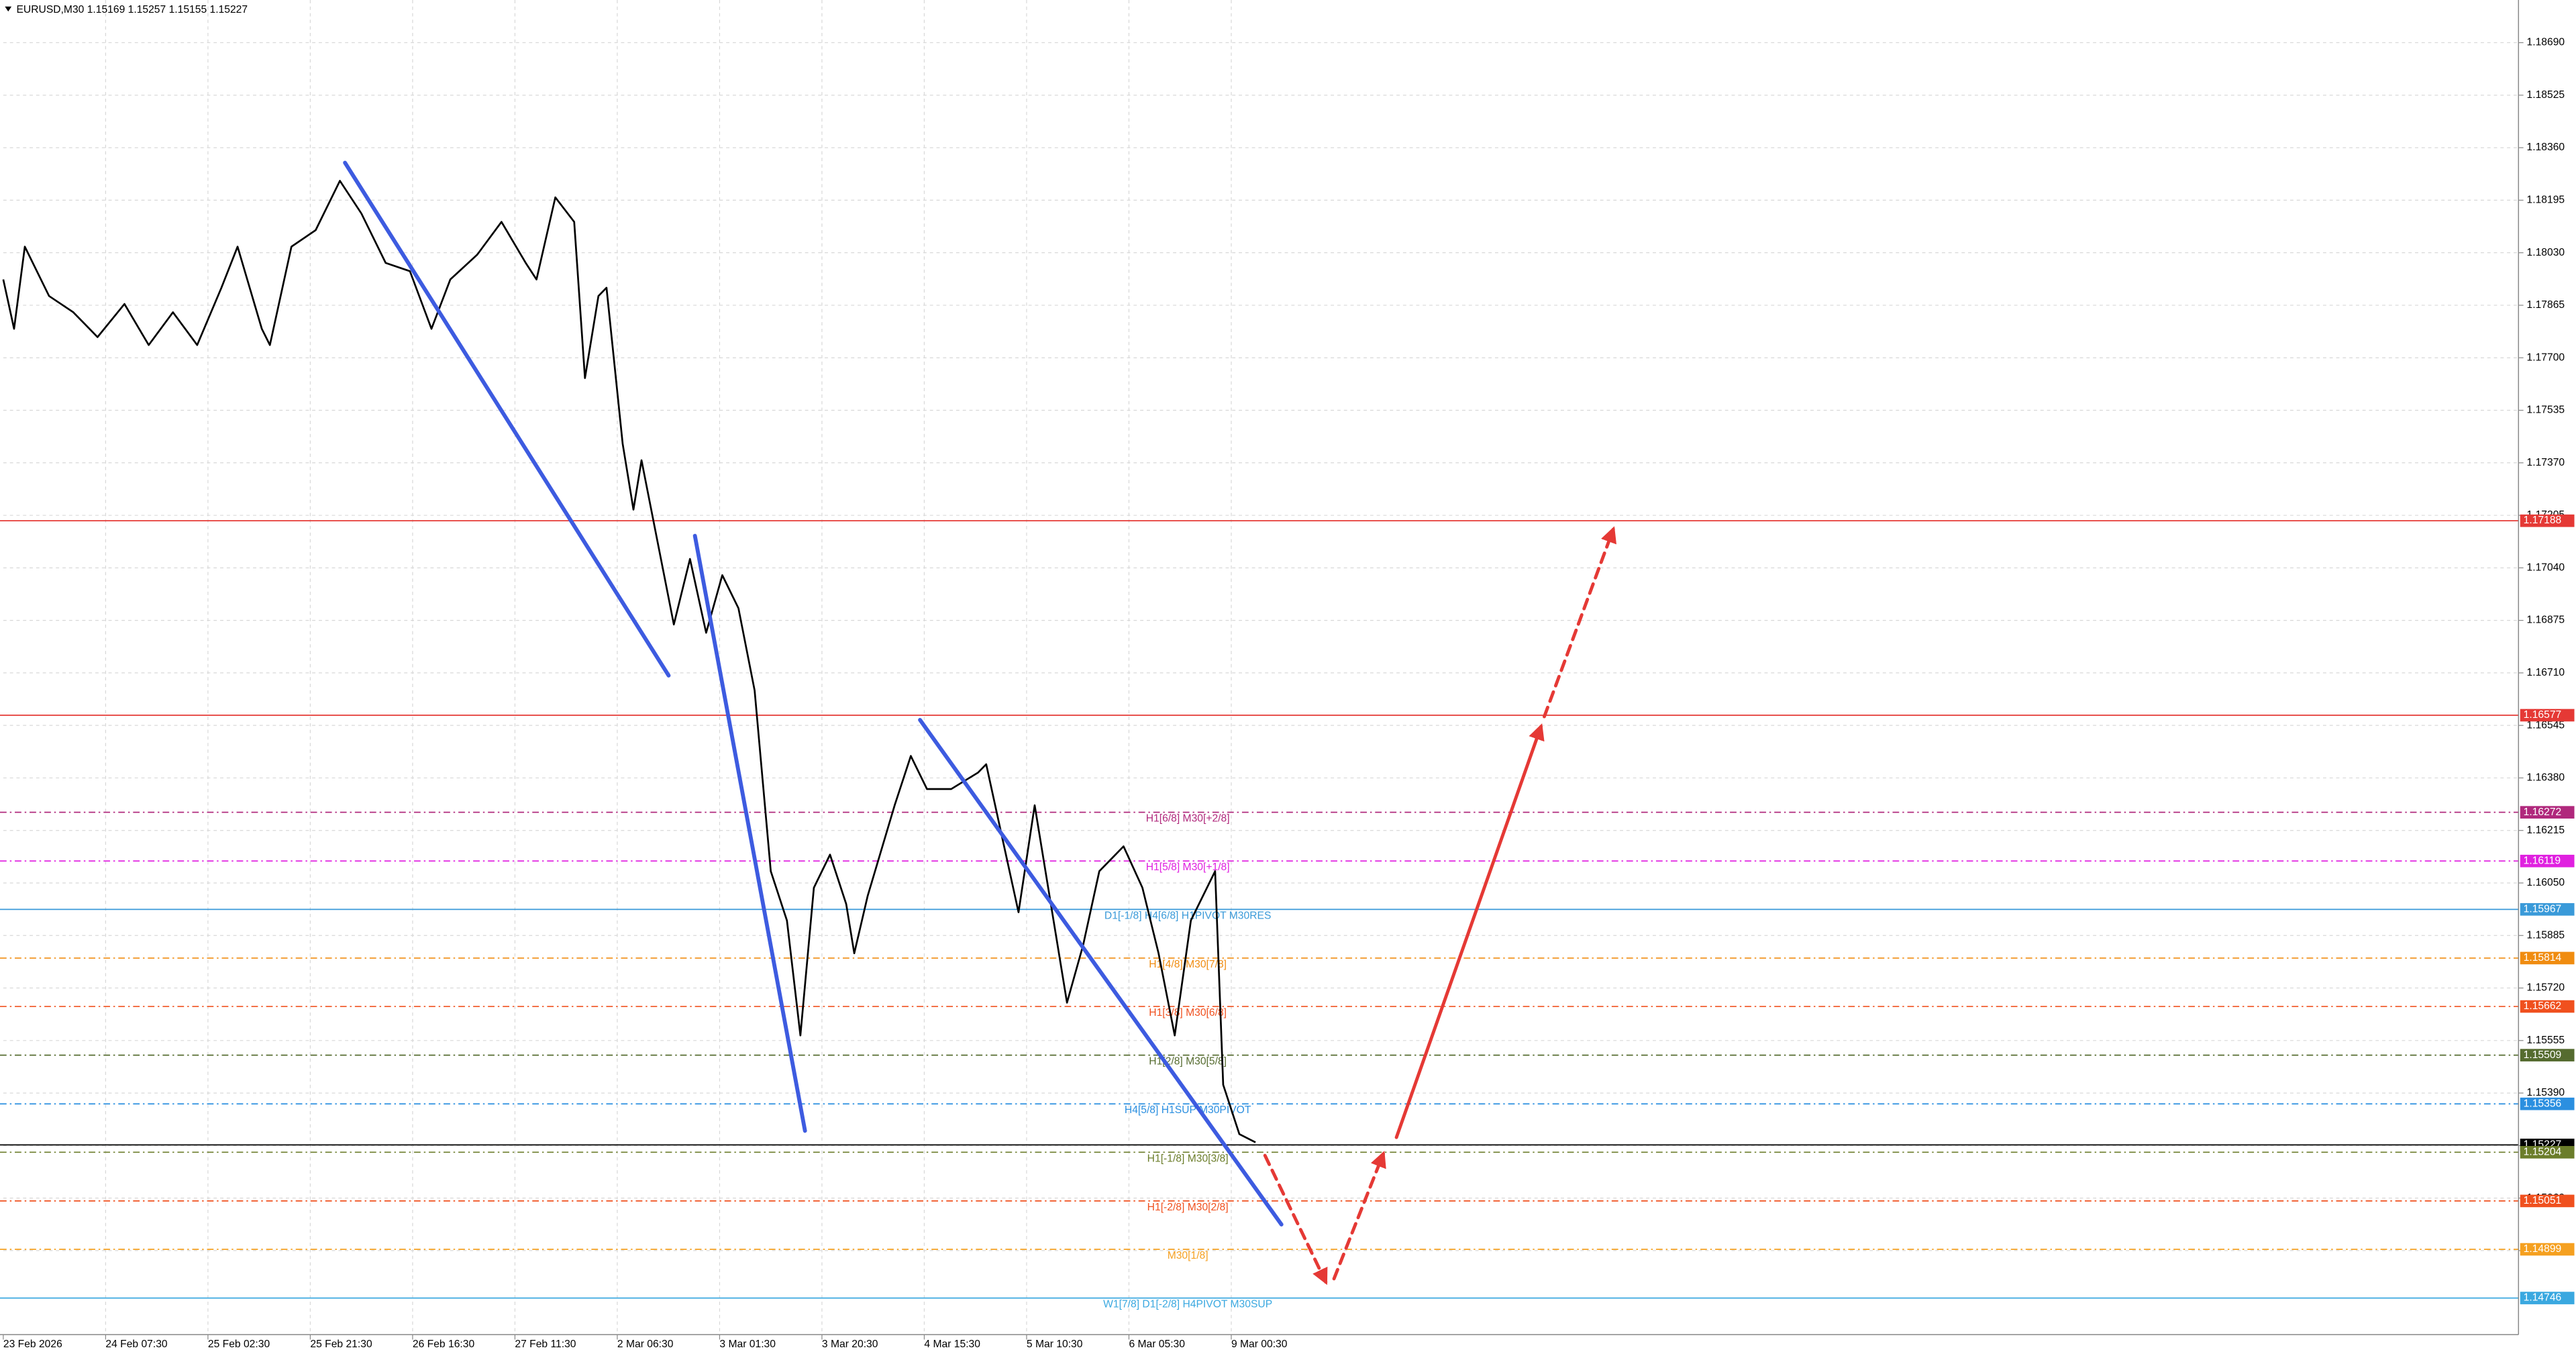 The height and width of the screenshot is (1356, 2576). Describe the element at coordinates (545, 1344) in the screenshot. I see `x-tick-label: 27 Feb 11:30` at that location.